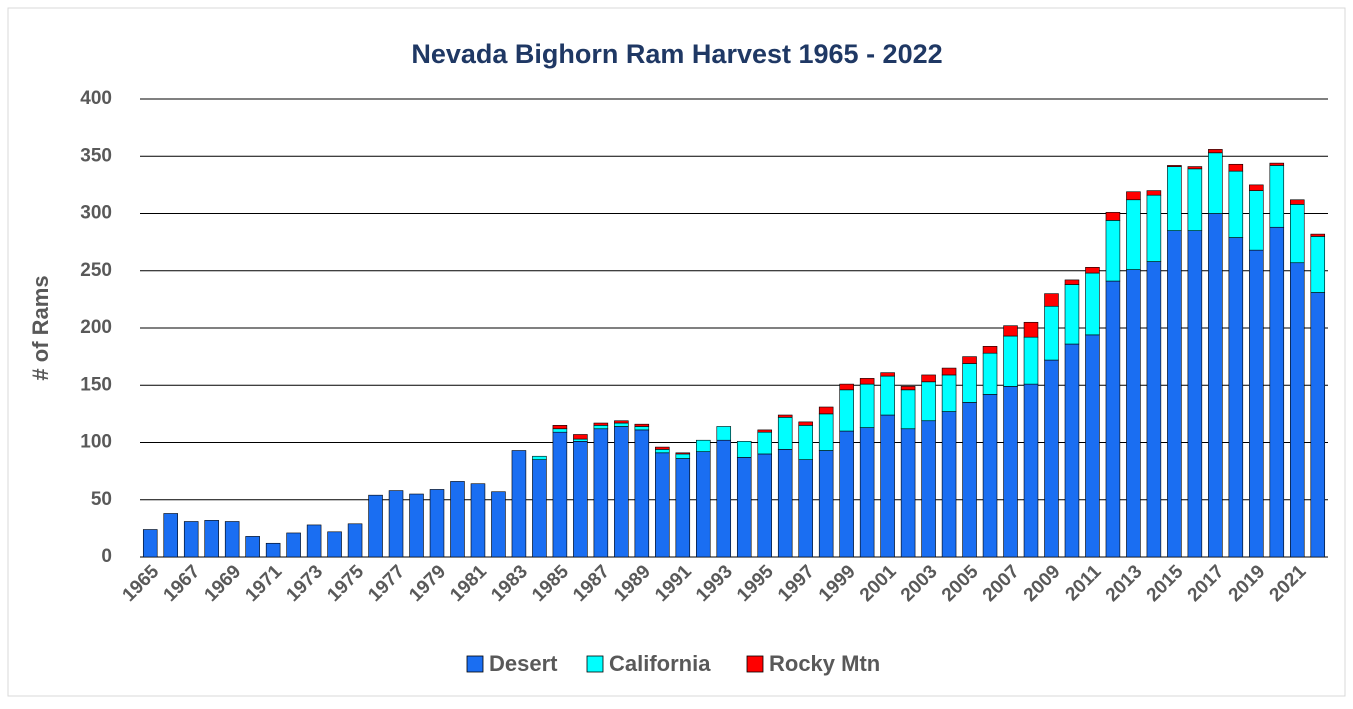 This screenshot has height=709, width=1353. Describe the element at coordinates (101, 499) in the screenshot. I see `y-tick-label: 50` at that location.